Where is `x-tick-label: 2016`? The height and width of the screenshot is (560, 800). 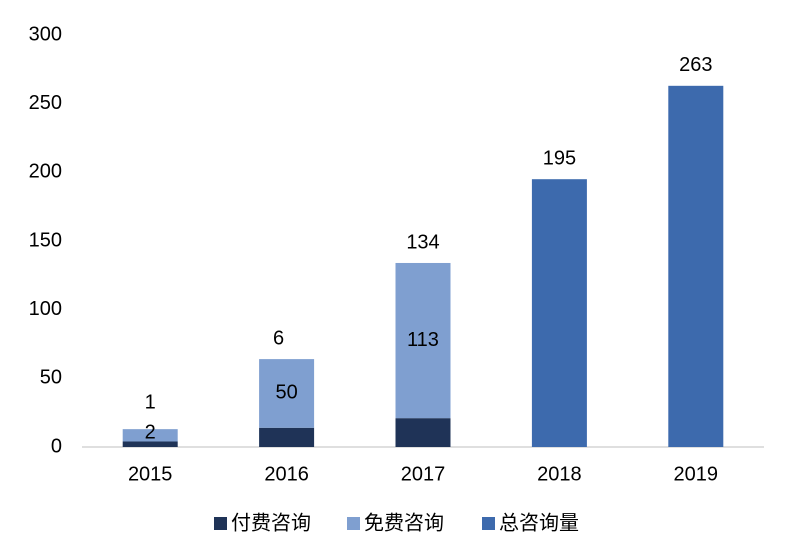
x-tick-label: 2016 is located at coordinates (286, 474).